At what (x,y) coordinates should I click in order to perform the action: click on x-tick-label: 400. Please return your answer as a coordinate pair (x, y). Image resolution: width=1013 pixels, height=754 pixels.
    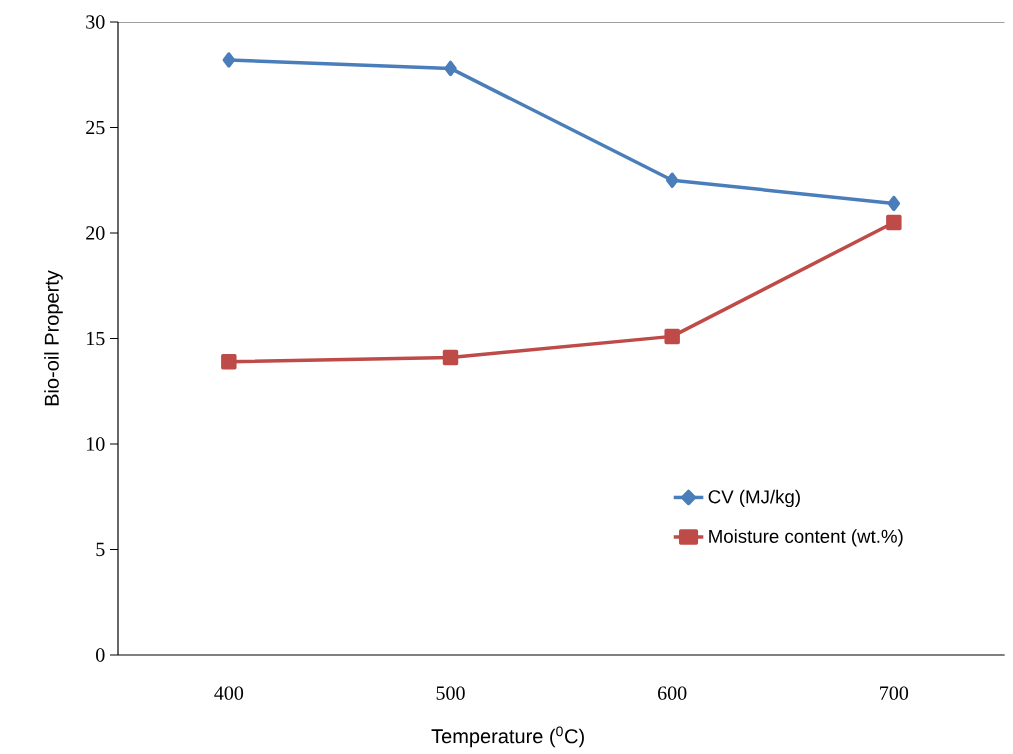
    Looking at the image, I should click on (229, 693).